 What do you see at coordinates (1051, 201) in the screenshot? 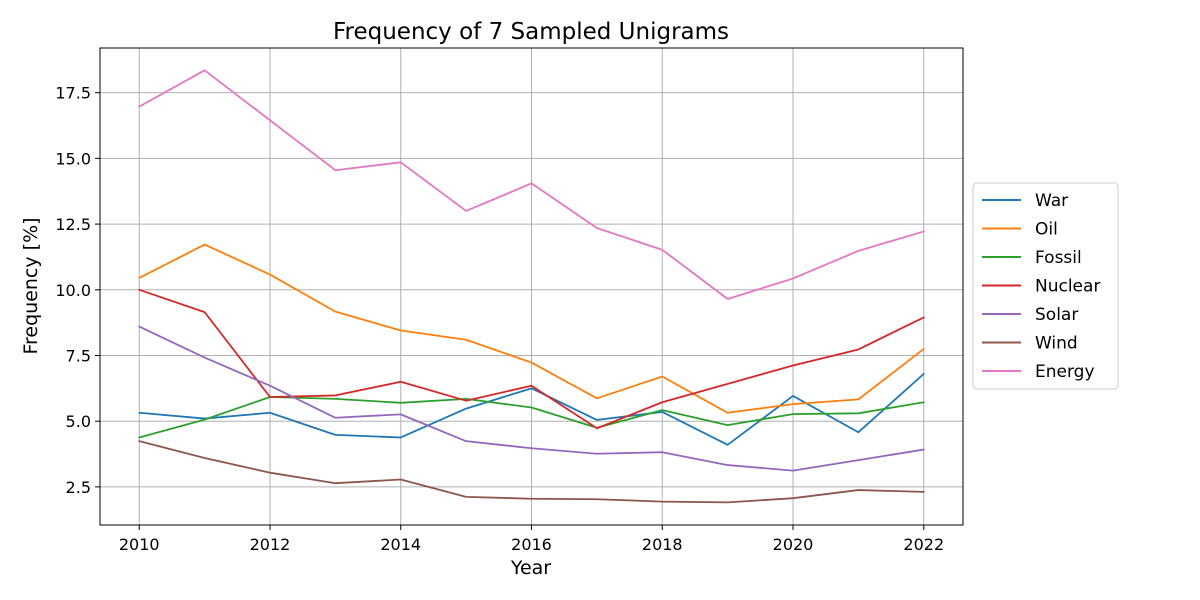
I see `legend-label: War` at bounding box center [1051, 201].